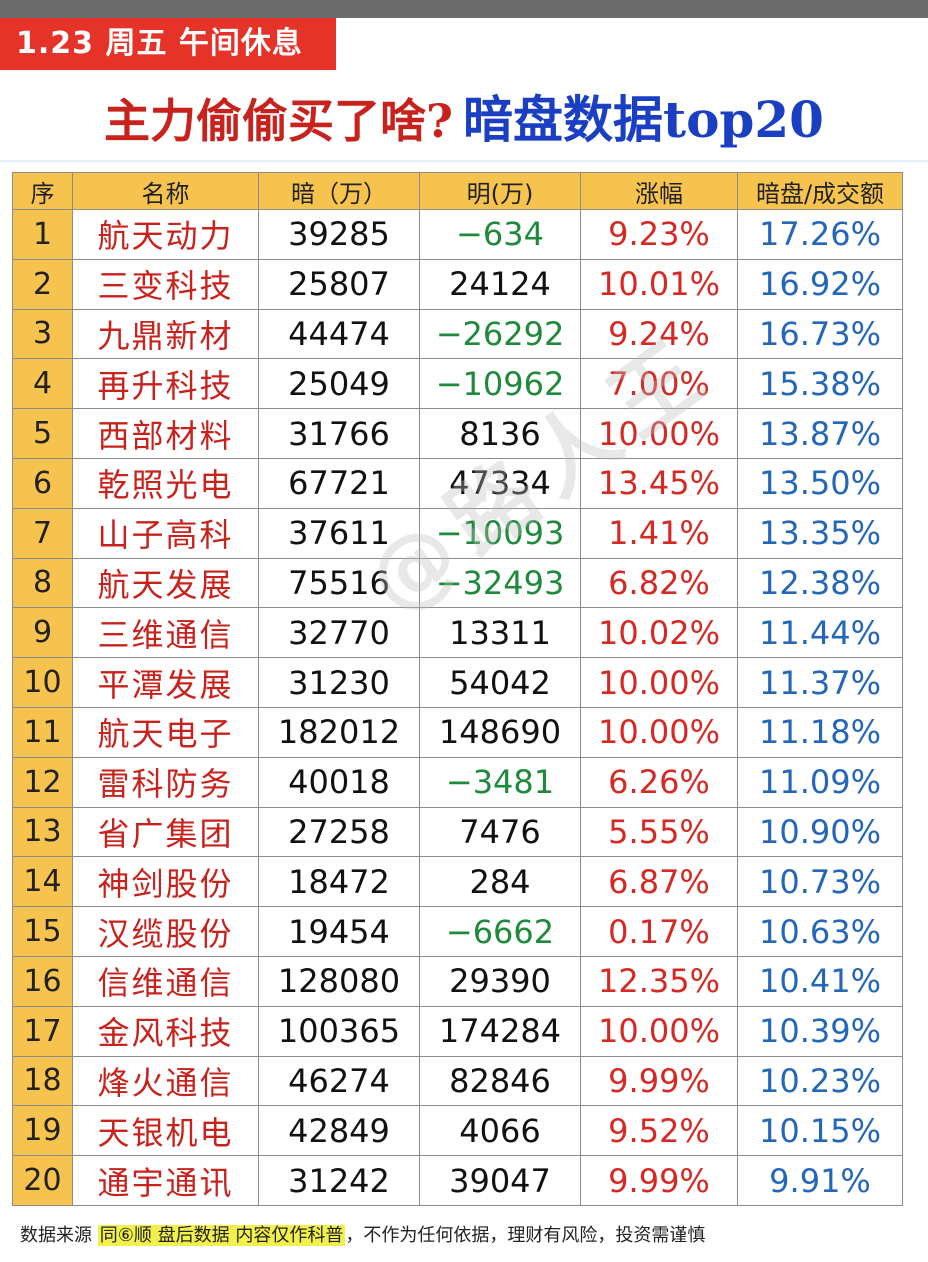 The height and width of the screenshot is (1262, 928). What do you see at coordinates (659, 1081) in the screenshot?
I see `cell-change: 9.99%` at bounding box center [659, 1081].